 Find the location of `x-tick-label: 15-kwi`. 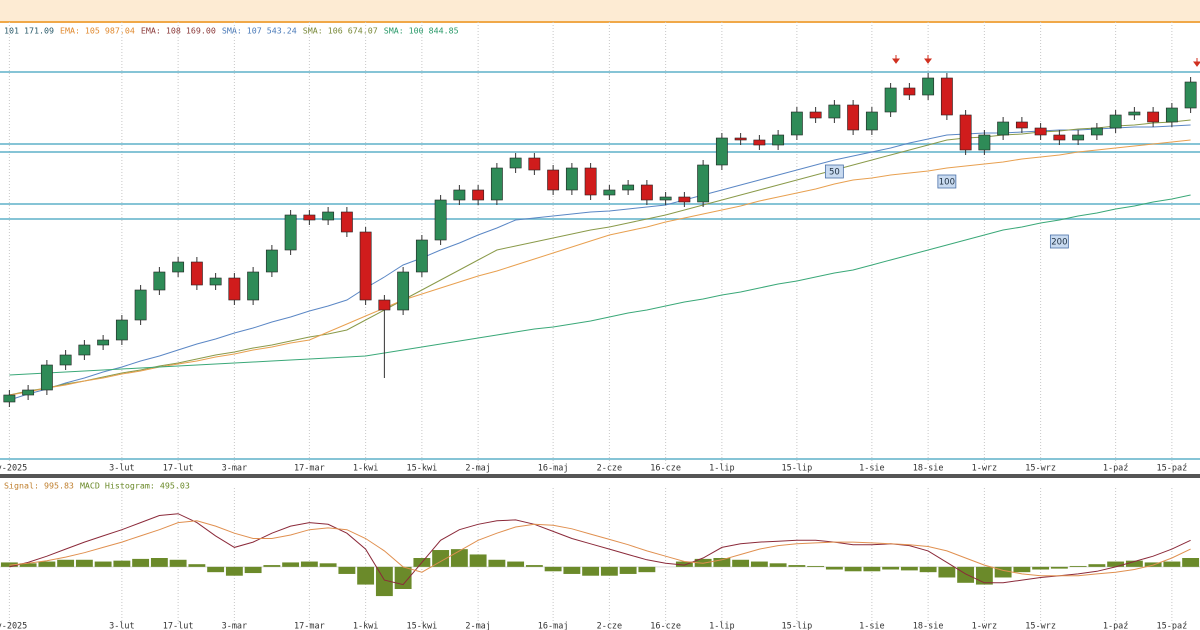

x-tick-label: 15-kwi is located at coordinates (422, 626).